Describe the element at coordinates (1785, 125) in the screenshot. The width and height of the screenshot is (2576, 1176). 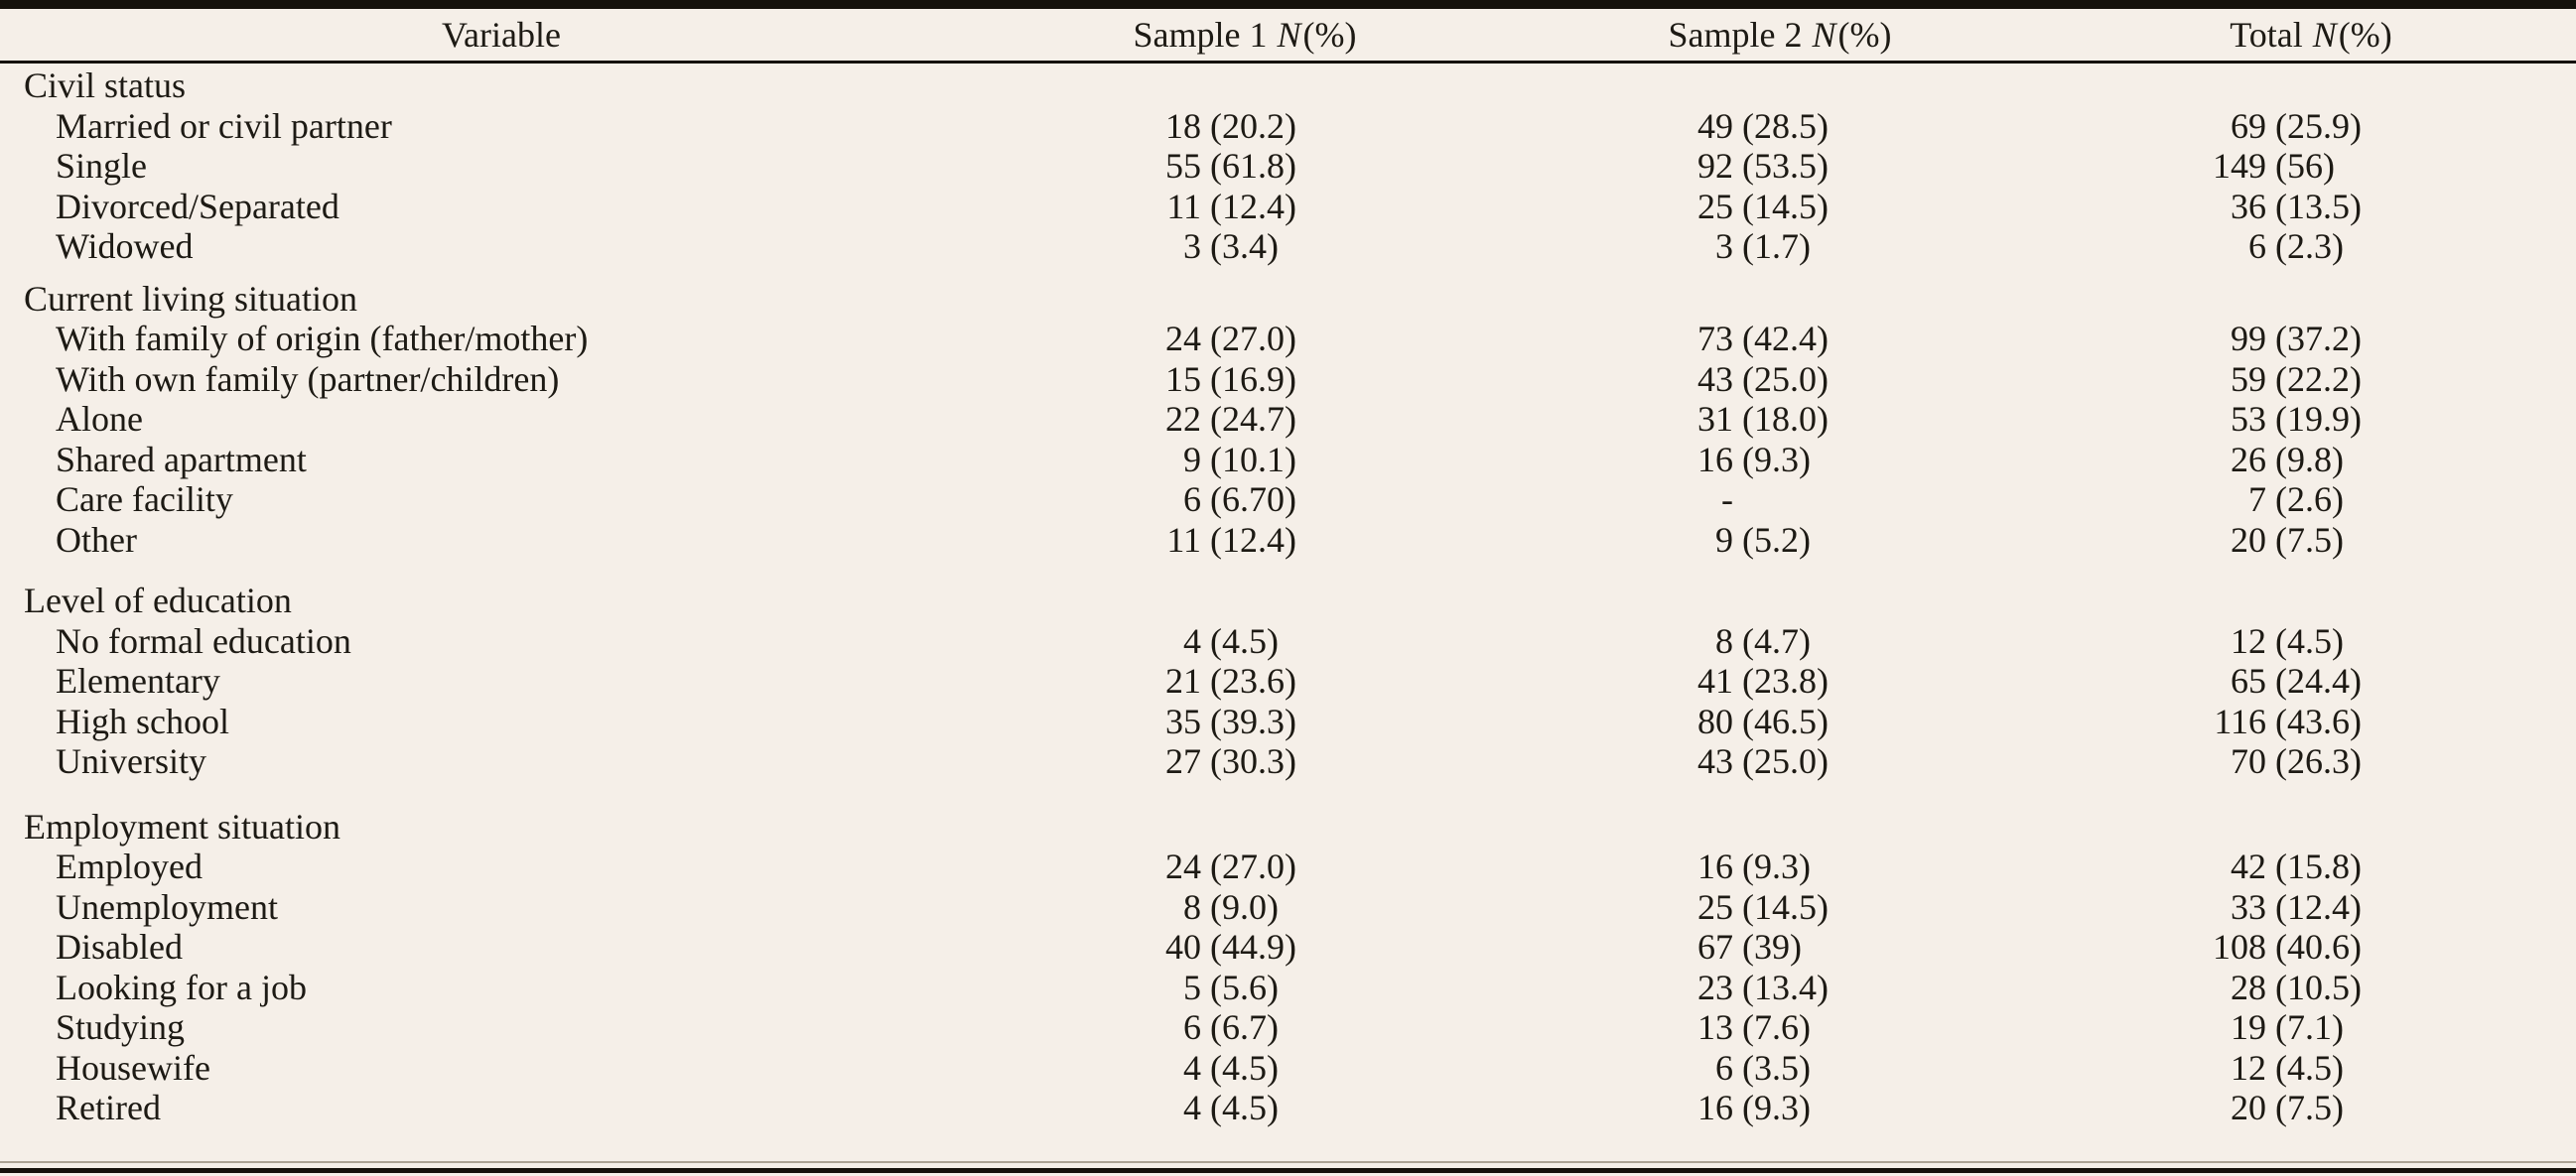
I see `value-pct: (28.5)` at that location.